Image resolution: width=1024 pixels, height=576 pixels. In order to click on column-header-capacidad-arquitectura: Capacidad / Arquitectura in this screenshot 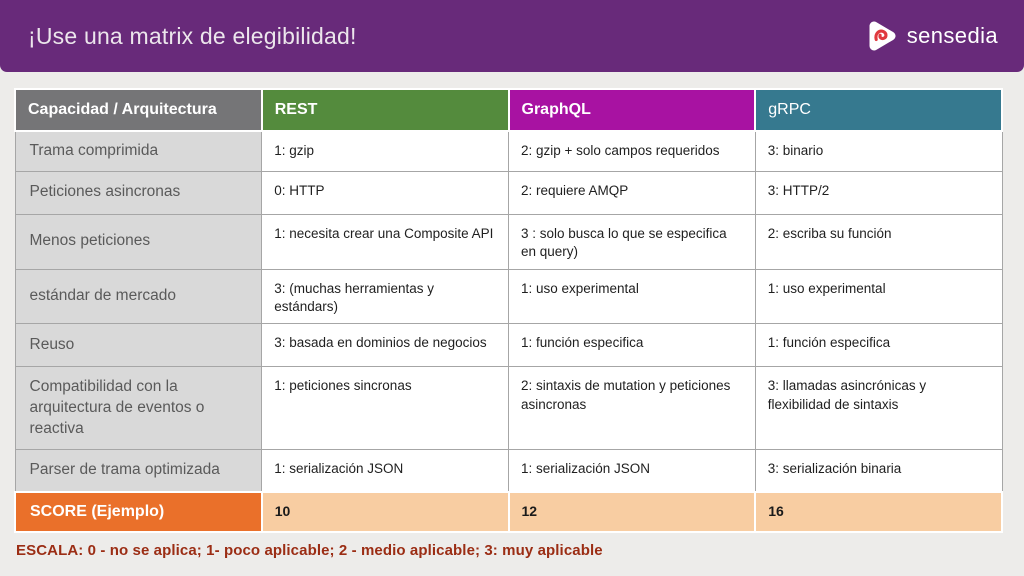, I will do `click(138, 110)`.